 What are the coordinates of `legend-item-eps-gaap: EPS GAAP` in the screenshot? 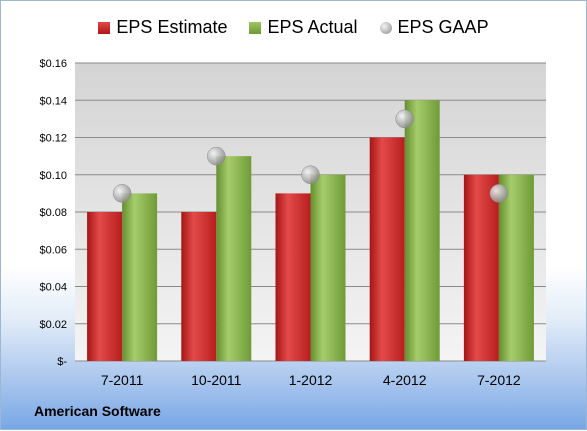 It's located at (434, 27).